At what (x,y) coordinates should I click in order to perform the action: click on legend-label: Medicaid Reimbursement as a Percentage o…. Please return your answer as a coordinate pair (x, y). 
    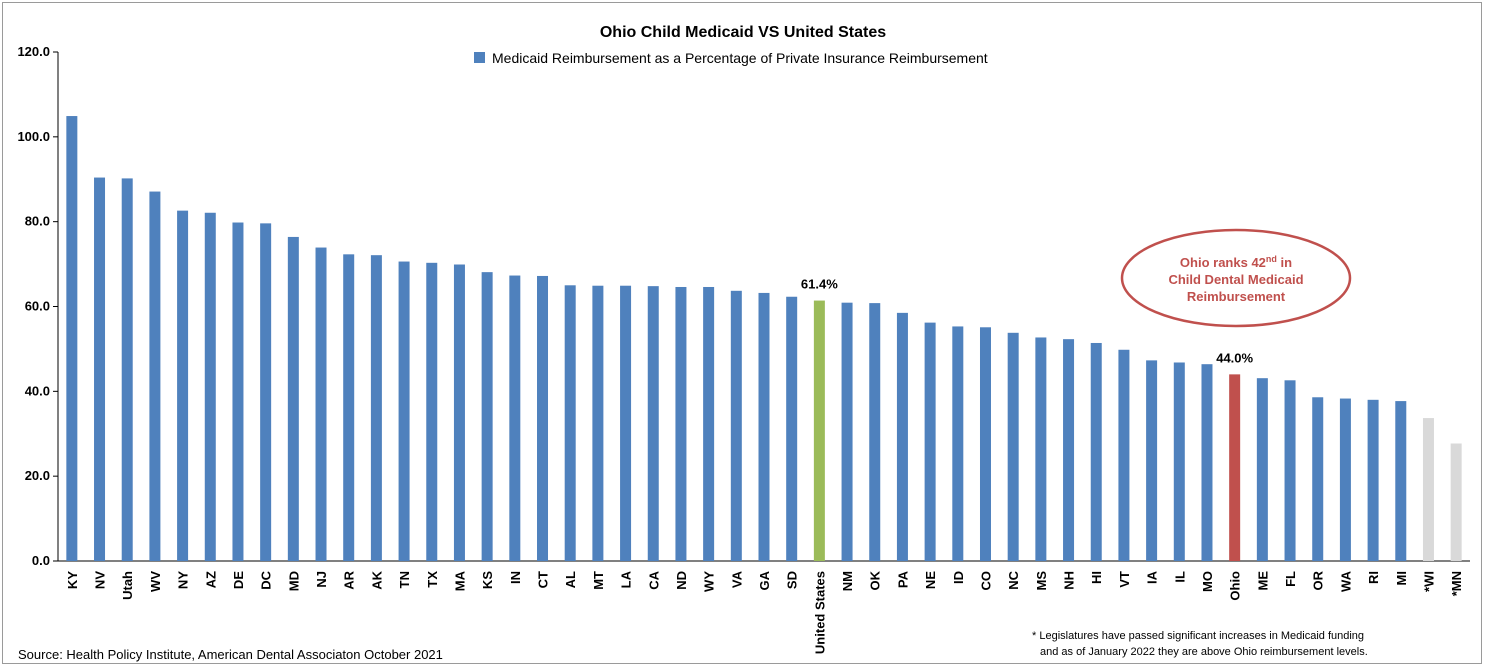
    Looking at the image, I should click on (740, 58).